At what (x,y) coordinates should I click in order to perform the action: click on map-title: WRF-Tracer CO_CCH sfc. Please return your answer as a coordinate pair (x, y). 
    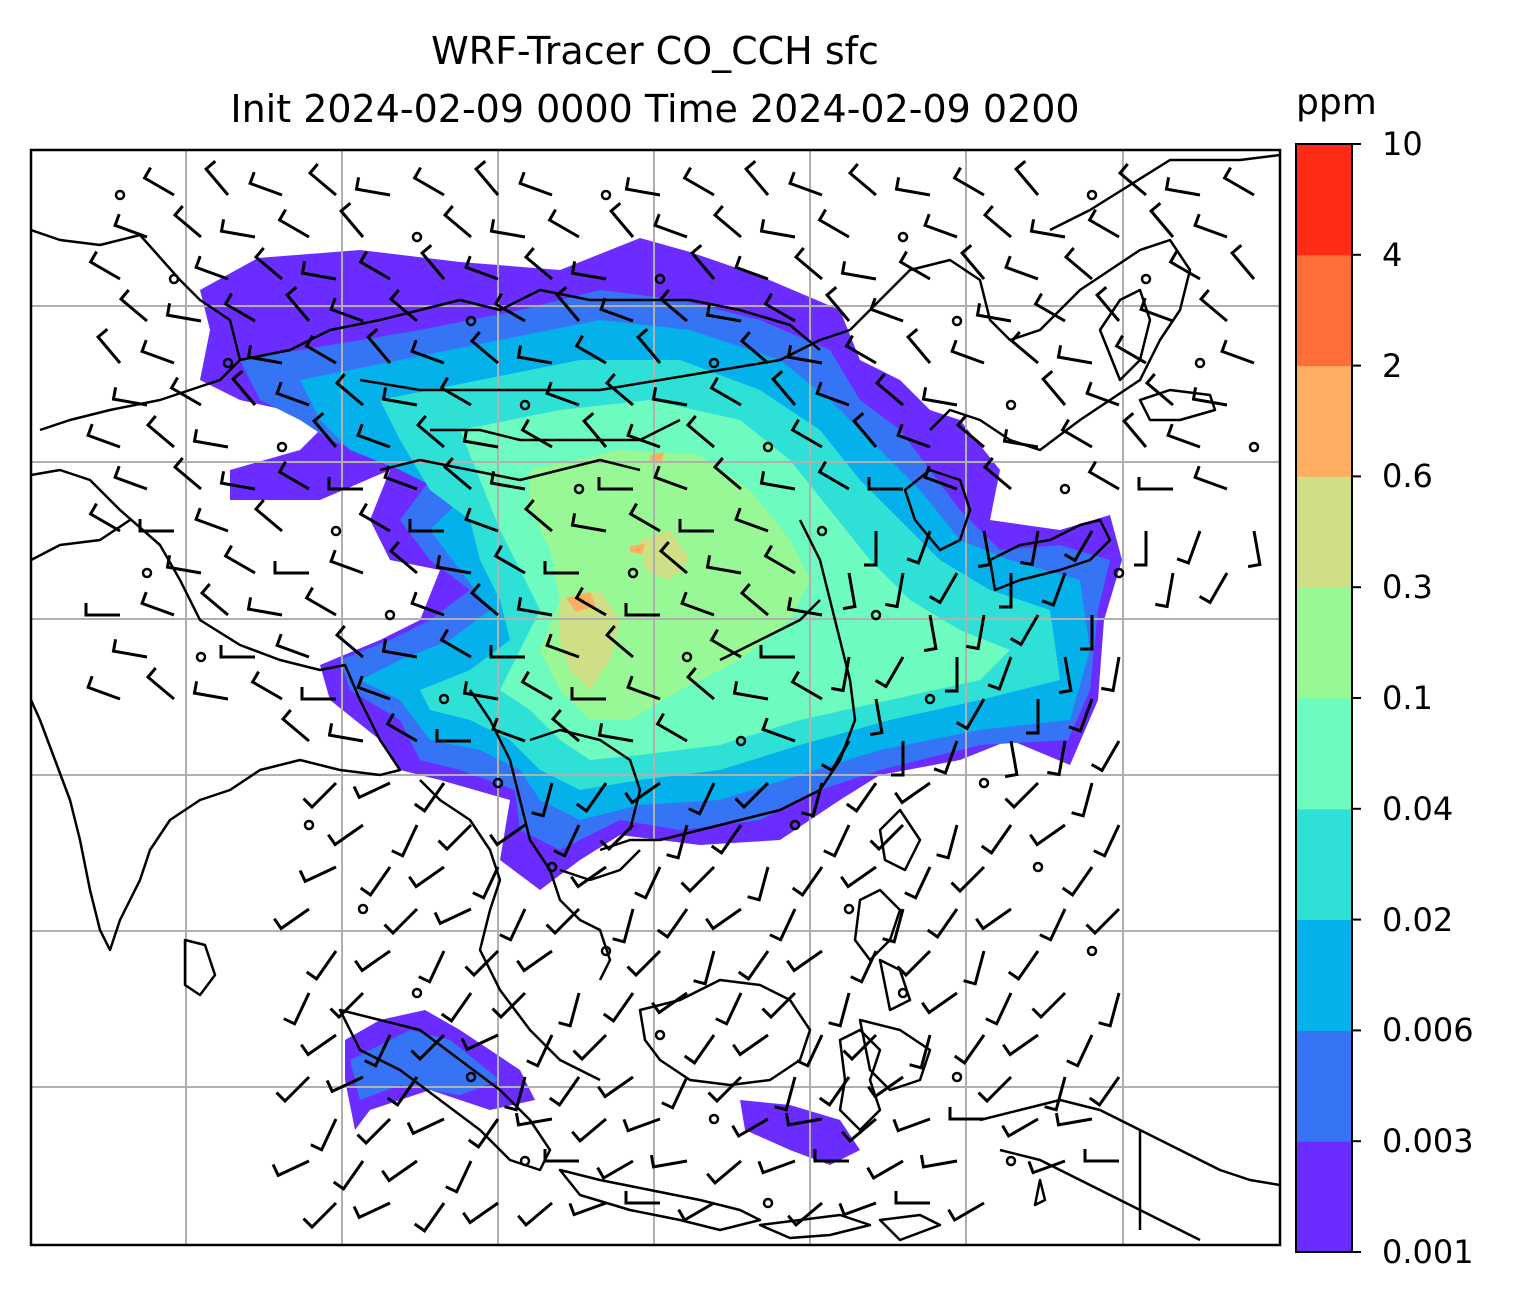
    Looking at the image, I should click on (655, 51).